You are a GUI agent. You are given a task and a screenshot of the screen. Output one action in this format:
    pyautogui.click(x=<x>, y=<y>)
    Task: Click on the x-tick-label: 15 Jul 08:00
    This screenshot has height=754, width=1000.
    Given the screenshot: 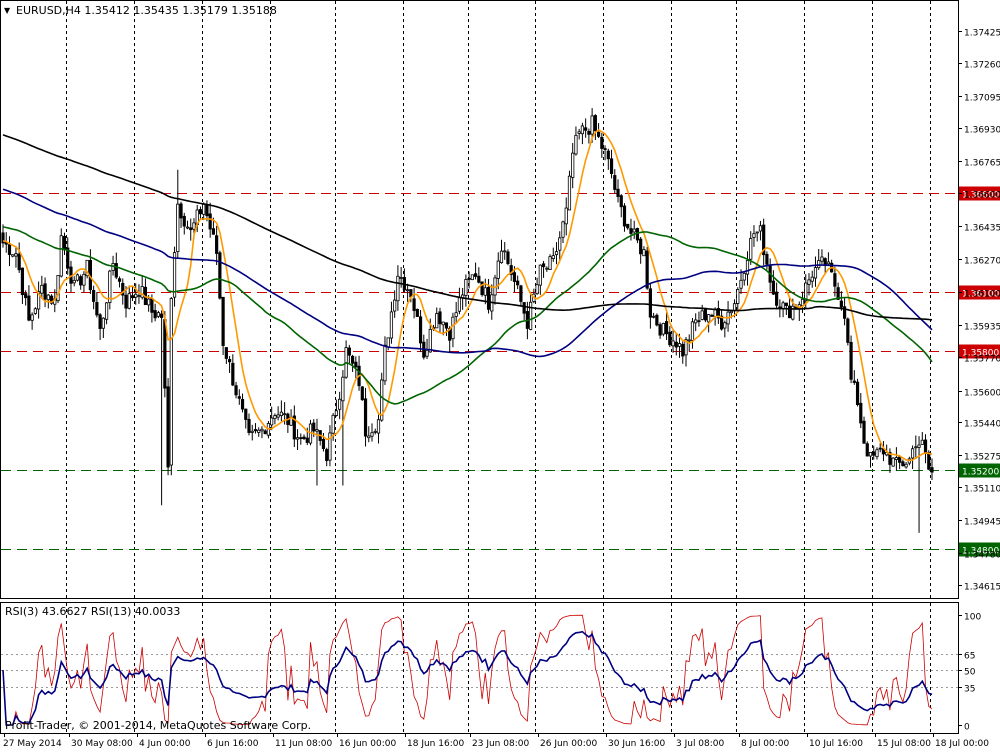 What is the action you would take?
    pyautogui.click(x=904, y=744)
    